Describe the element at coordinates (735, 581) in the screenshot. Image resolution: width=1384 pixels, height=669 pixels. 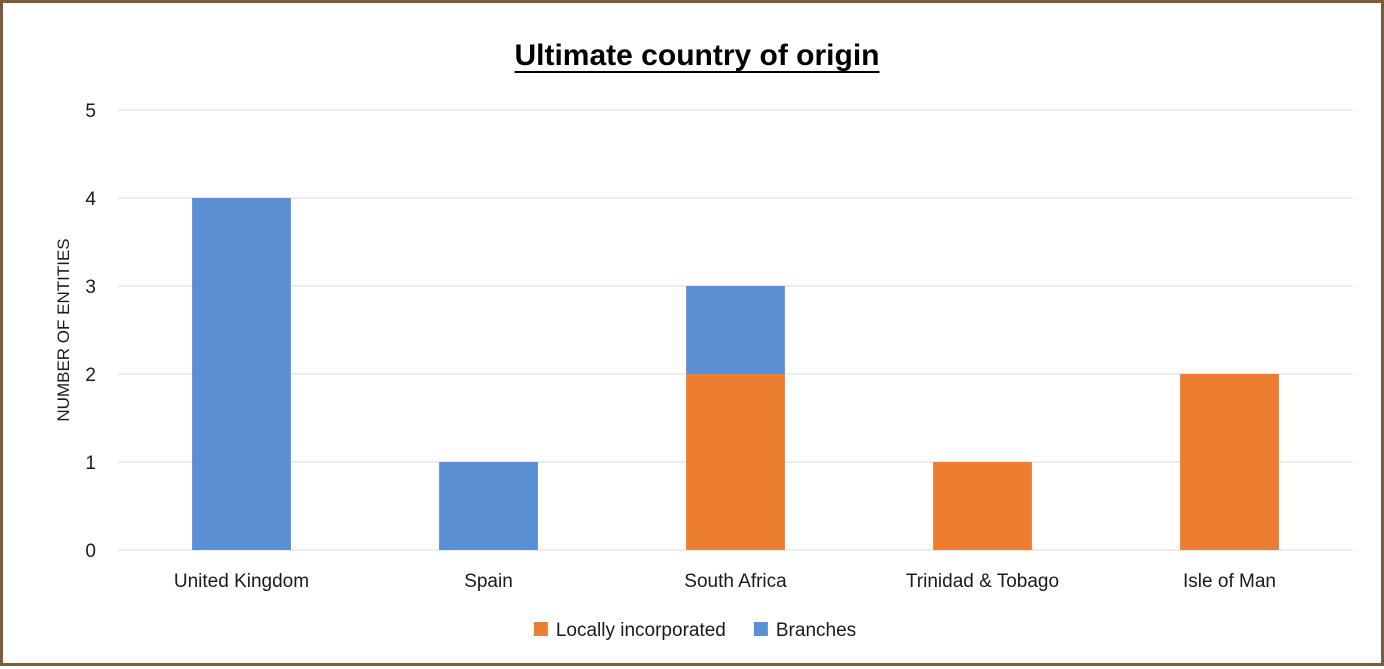
I see `x-tick-label: South Africa` at that location.